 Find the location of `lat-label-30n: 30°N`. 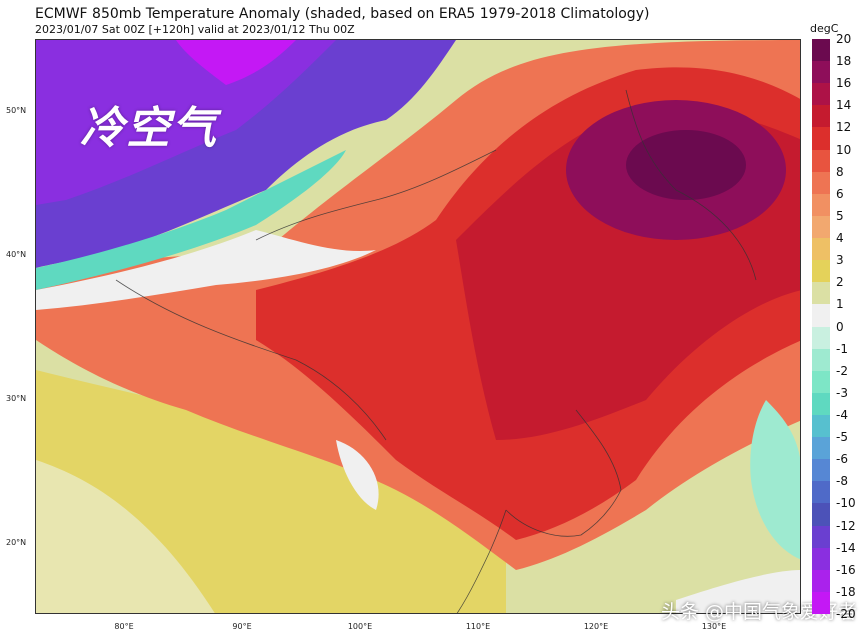

lat-label-30n: 30°N is located at coordinates (16, 398).